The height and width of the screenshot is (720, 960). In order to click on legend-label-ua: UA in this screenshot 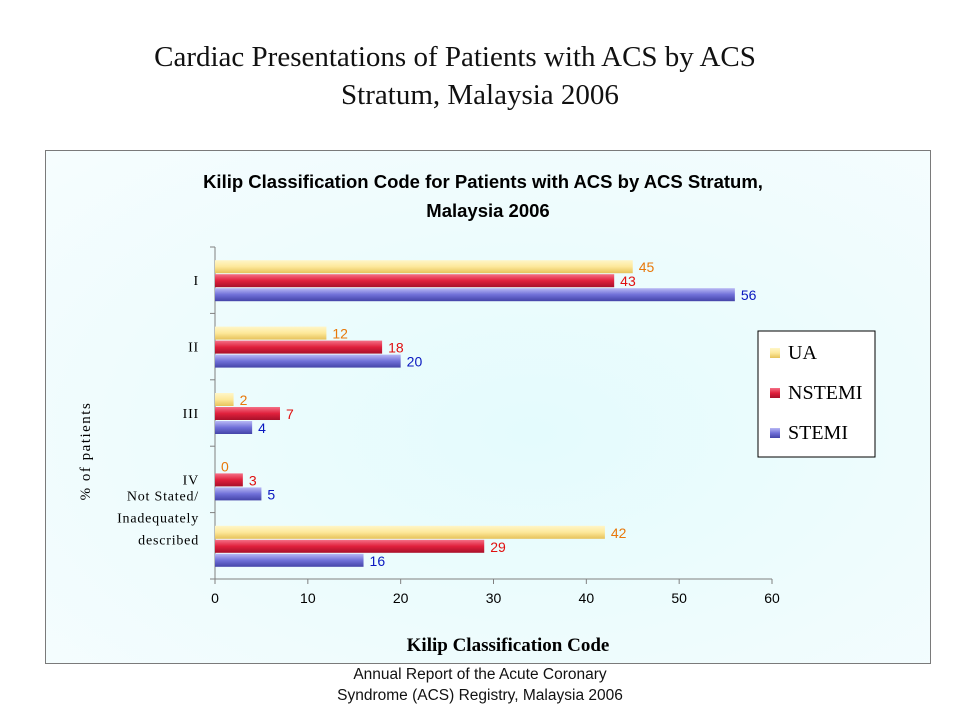, I will do `click(802, 353)`.